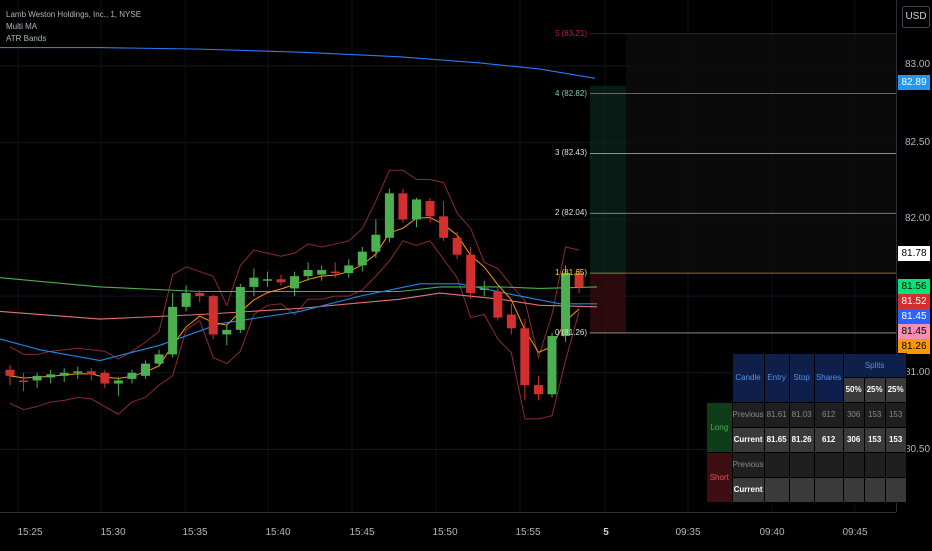  What do you see at coordinates (801, 439) in the screenshot?
I see `long-current-stop: 81.26` at bounding box center [801, 439].